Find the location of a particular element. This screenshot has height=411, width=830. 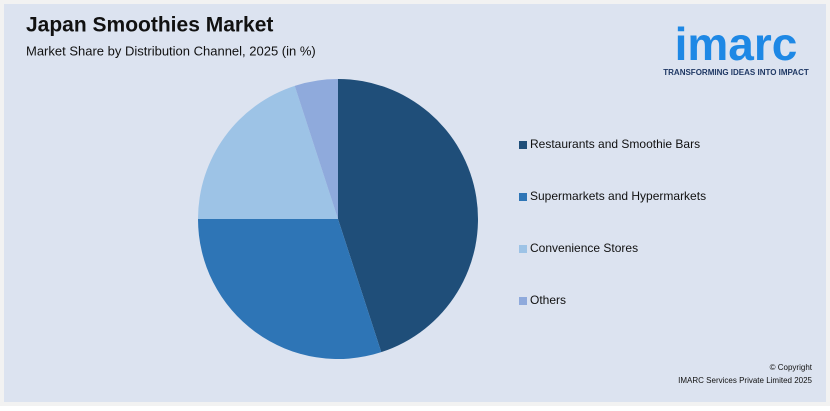

legend-label: Supermarkets and Hypermarkets is located at coordinates (618, 196).